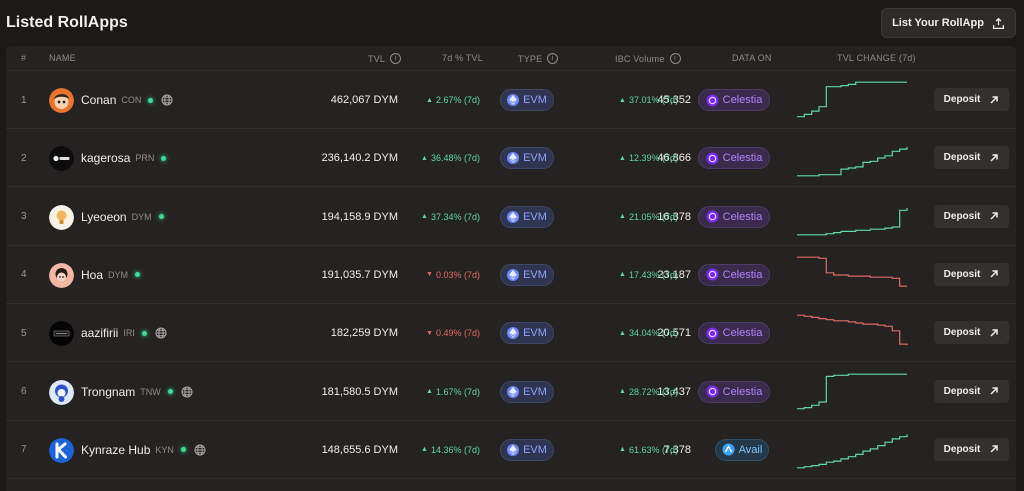  Describe the element at coordinates (100, 333) in the screenshot. I see `rollapp-name: aazifirii` at that location.